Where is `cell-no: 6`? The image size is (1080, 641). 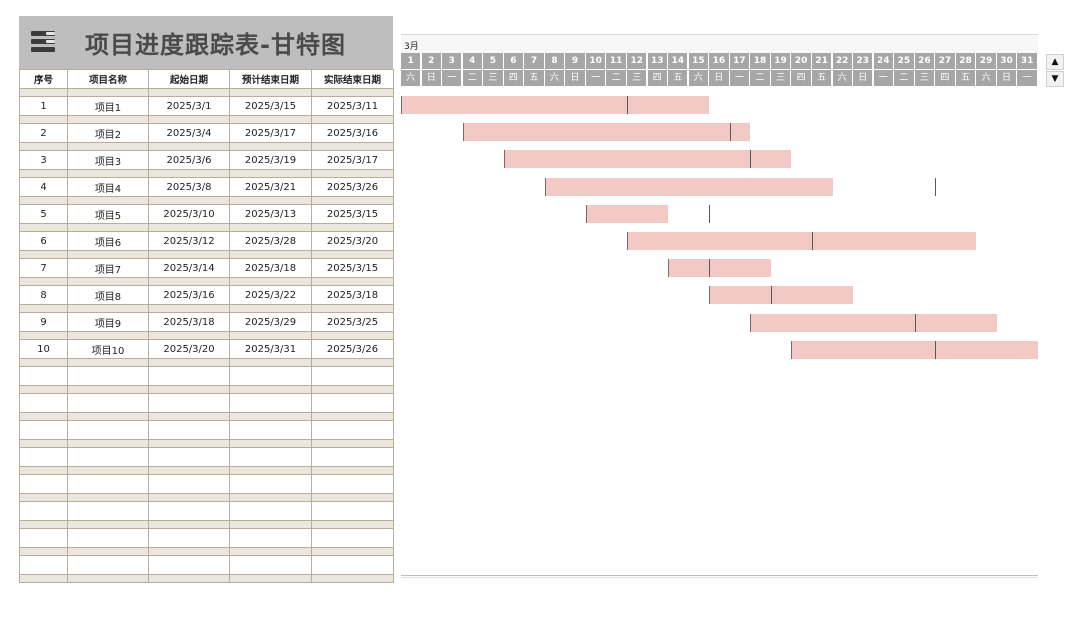
cell-no: 6 is located at coordinates (43, 241).